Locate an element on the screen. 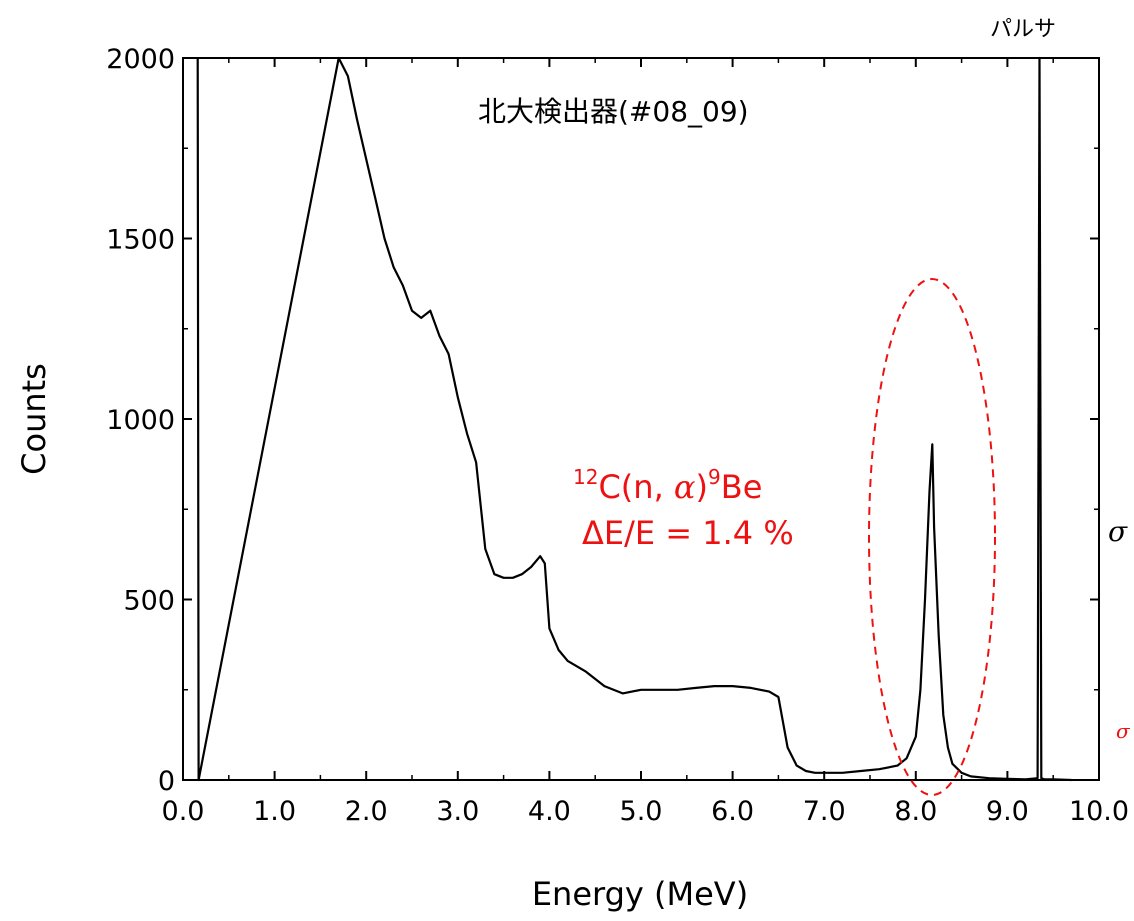 The image size is (1134, 921). x-tick-label: 9.0 is located at coordinates (1007, 811).